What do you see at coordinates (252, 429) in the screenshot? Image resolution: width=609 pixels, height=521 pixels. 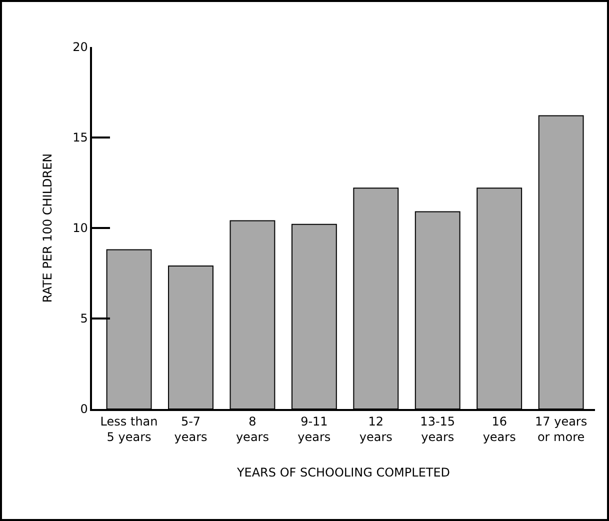 I see `x-tick-label: 8 years` at bounding box center [252, 429].